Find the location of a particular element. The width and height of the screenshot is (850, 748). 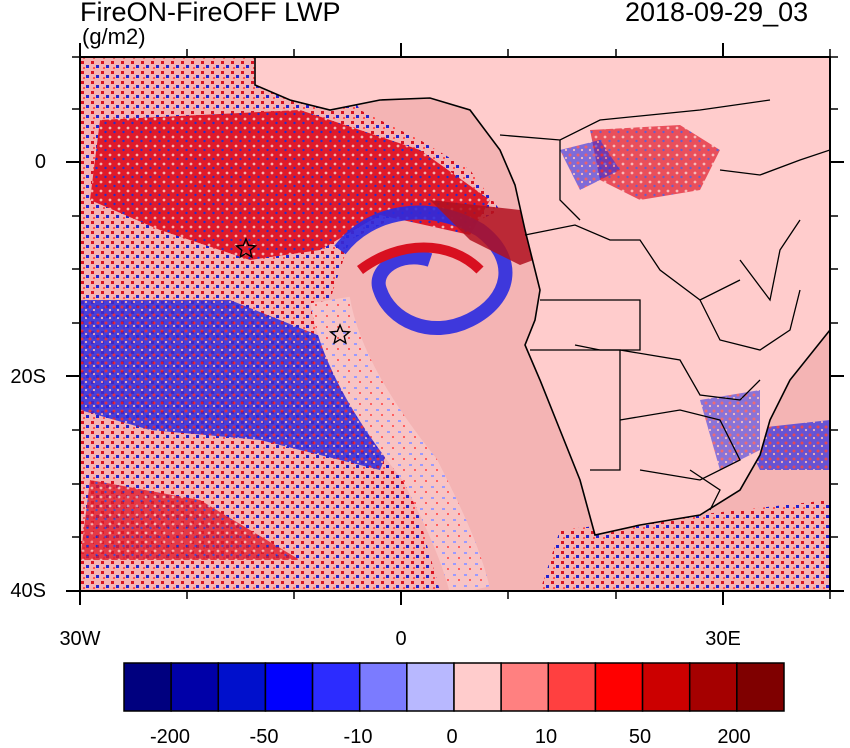

colorbar-label: 0 is located at coordinates (452, 737).